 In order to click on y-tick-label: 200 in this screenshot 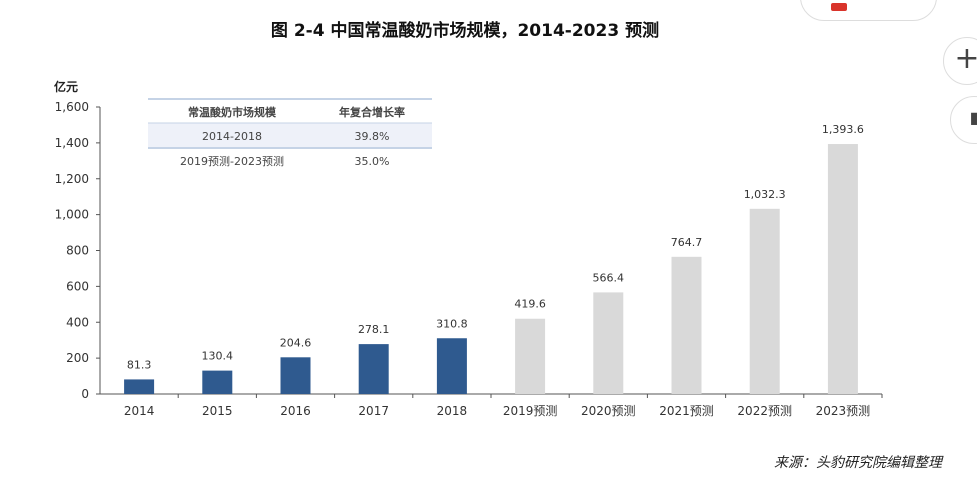, I will do `click(77, 358)`.